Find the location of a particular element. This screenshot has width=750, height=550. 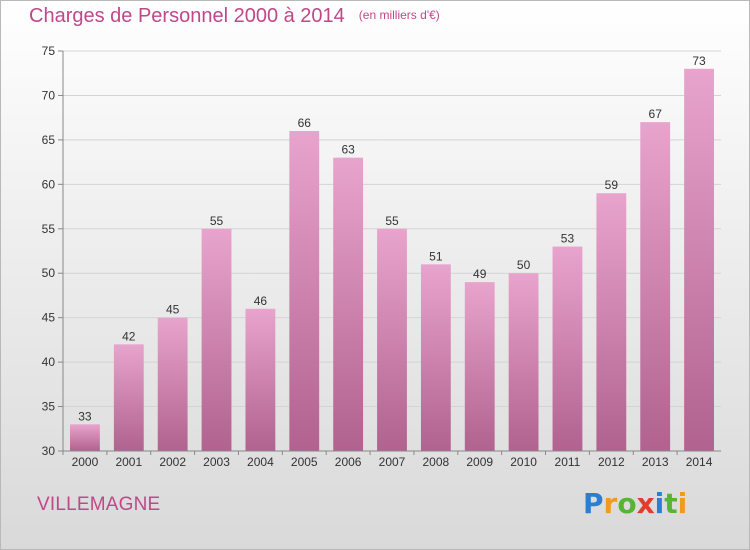

commune-name: VILLEMAGNE is located at coordinates (99, 504).